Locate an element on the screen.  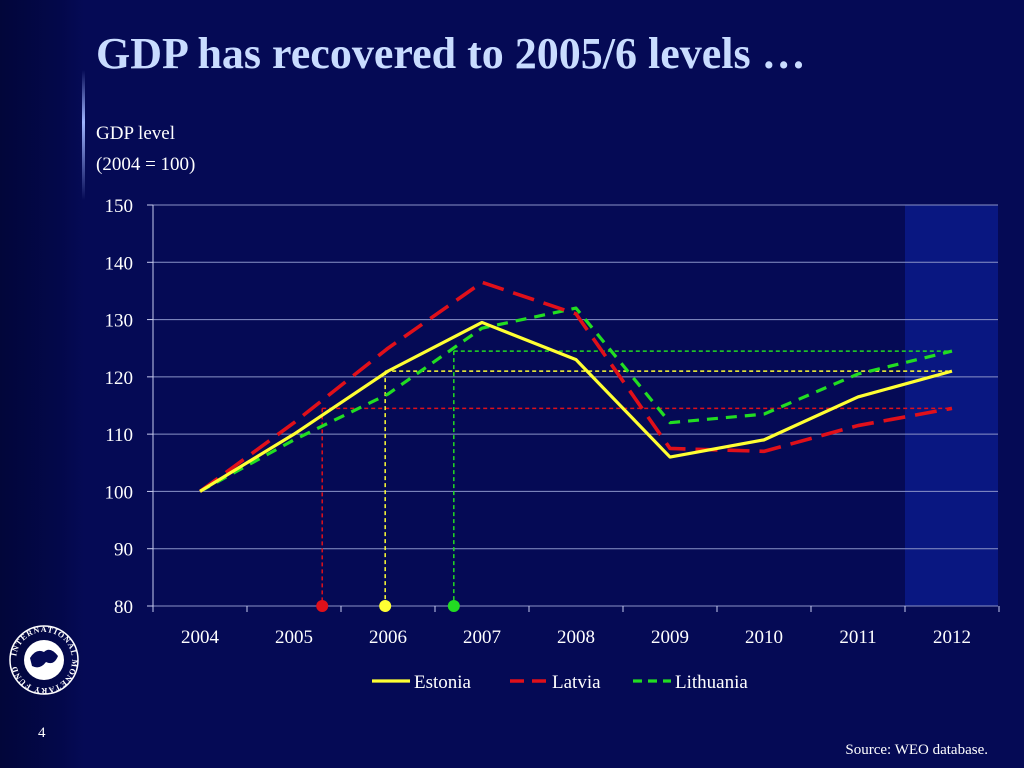
xtick-label-2007: 2007 is located at coordinates (482, 637).